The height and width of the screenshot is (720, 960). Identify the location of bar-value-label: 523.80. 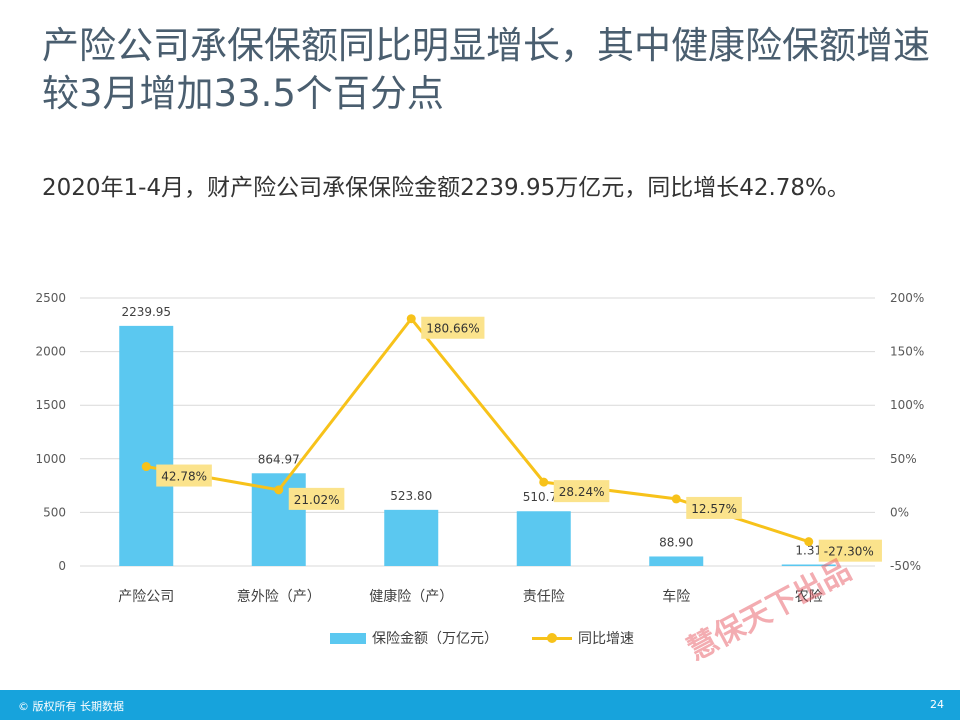
(411, 496).